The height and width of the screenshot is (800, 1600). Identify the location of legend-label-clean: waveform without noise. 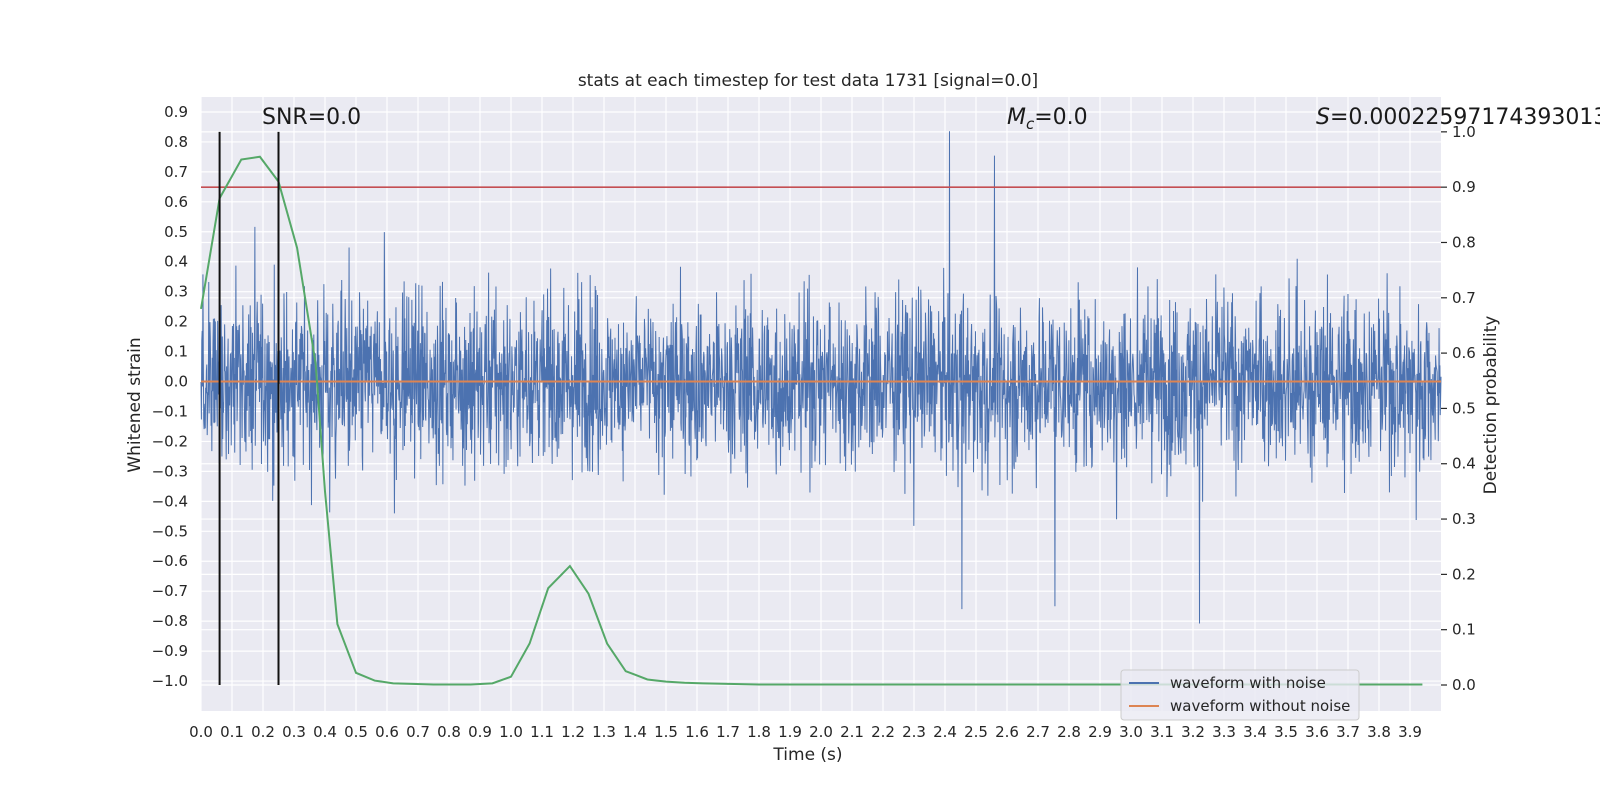
(1260, 706).